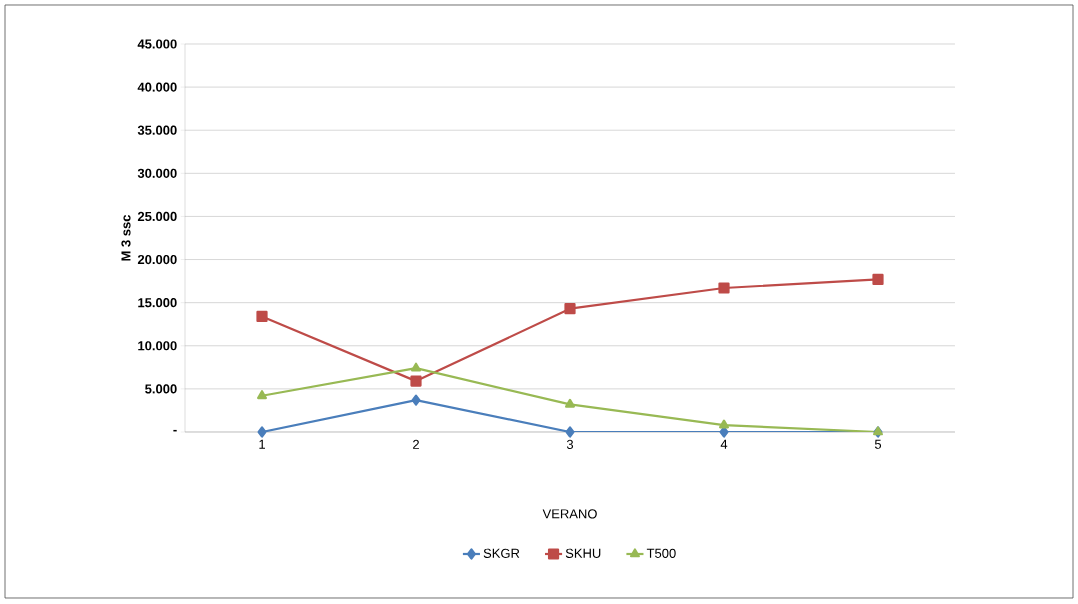  I want to click on legend-label: SKGR, so click(501, 553).